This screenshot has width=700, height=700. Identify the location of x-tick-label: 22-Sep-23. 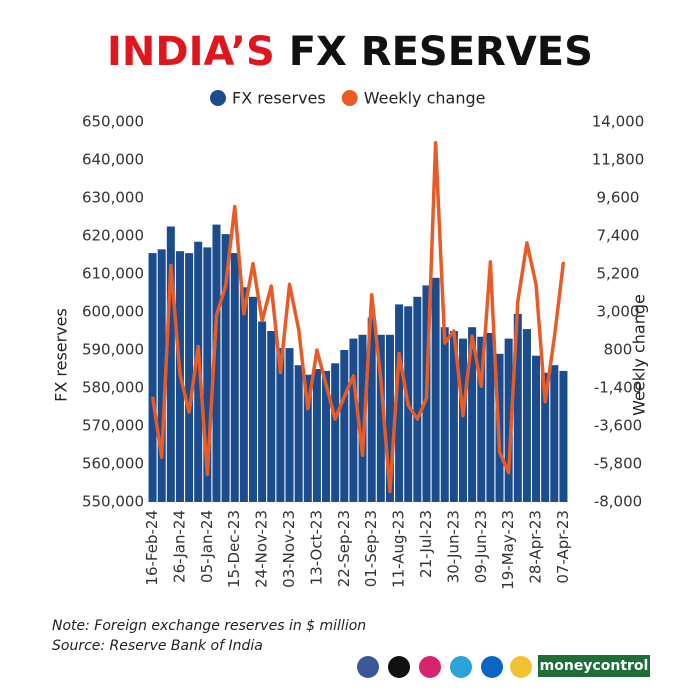
(344, 548).